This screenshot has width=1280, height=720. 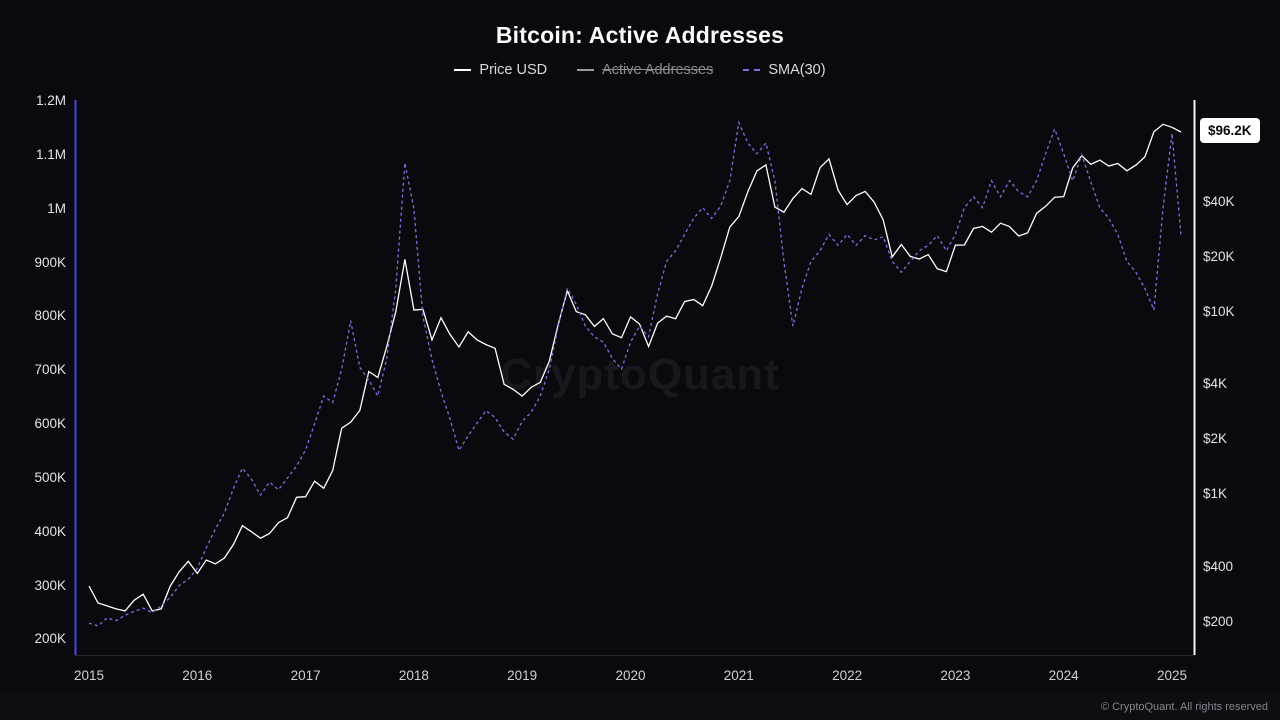 What do you see at coordinates (797, 70) in the screenshot?
I see `legend-label-sma-30-: SMA(30)` at bounding box center [797, 70].